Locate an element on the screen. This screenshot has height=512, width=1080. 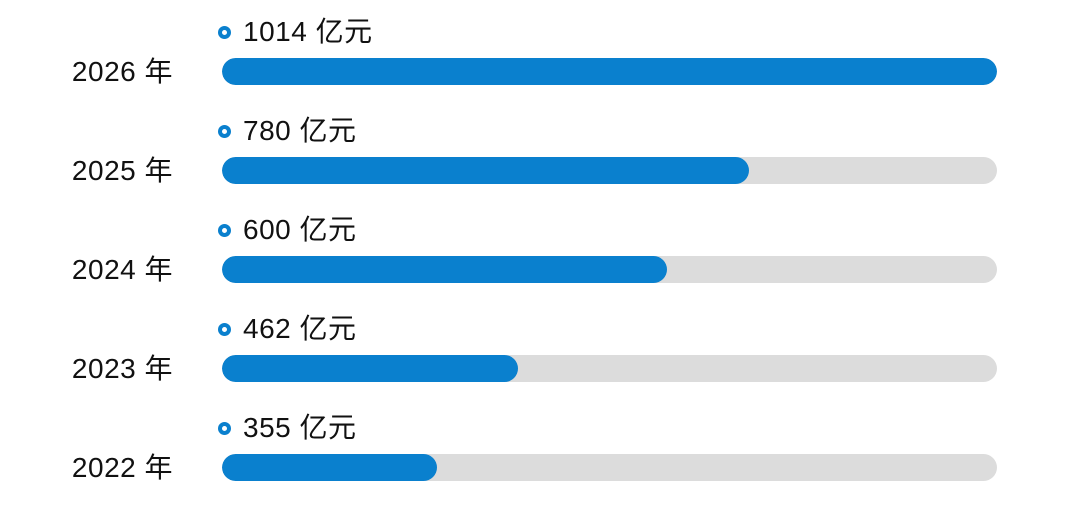
year-label: 2023 年 is located at coordinates (122, 368).